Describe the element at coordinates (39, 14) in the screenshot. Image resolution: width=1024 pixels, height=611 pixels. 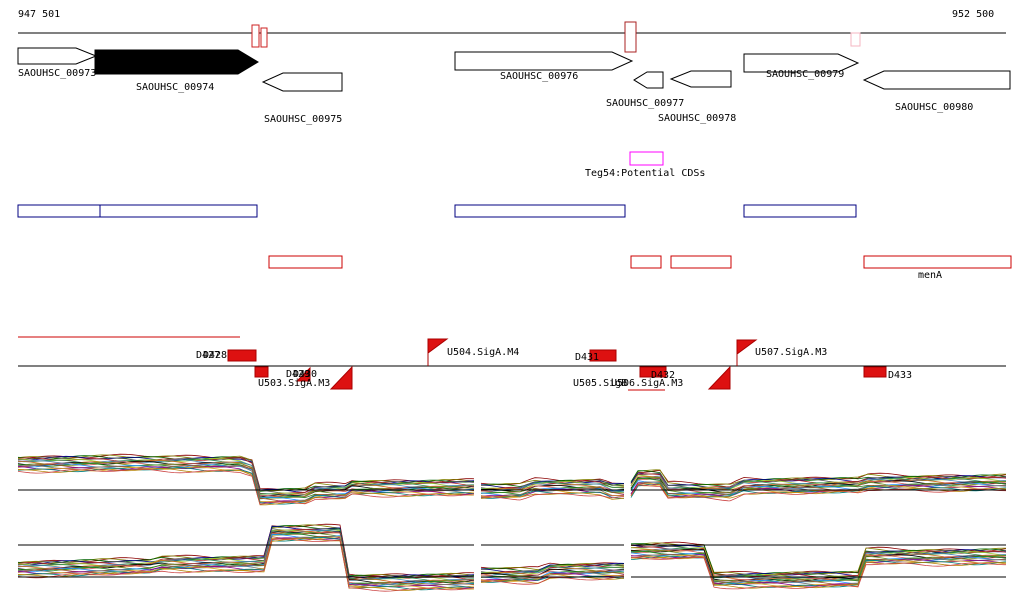
I see `ruler-start-label: 947 501` at that location.